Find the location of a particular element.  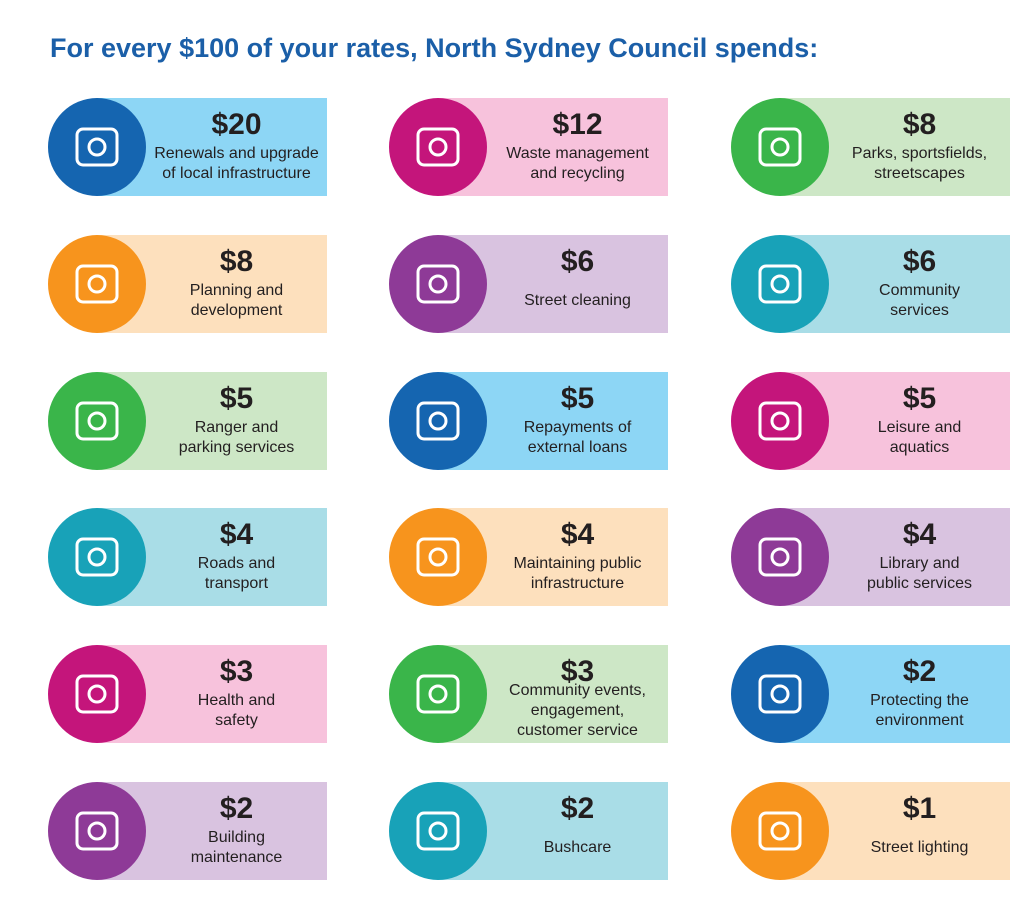

label-line: infrastructure is located at coordinates (577, 583).